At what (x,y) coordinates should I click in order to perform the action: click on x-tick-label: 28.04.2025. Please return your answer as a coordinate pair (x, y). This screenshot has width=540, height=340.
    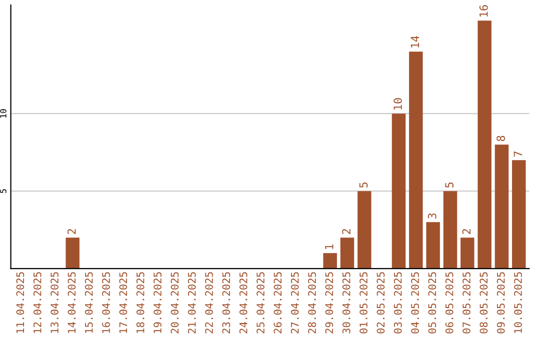
    Looking at the image, I should click on (312, 303).